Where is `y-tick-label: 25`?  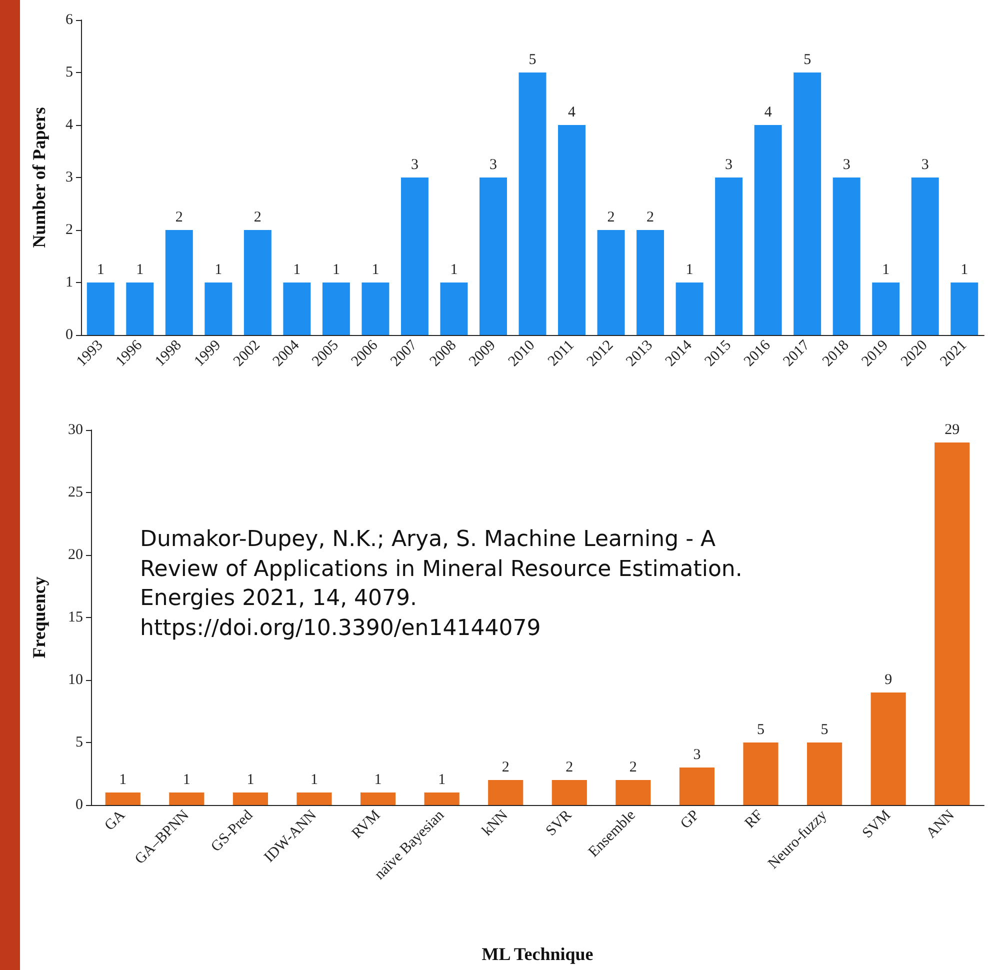 y-tick-label: 25 is located at coordinates (75, 492).